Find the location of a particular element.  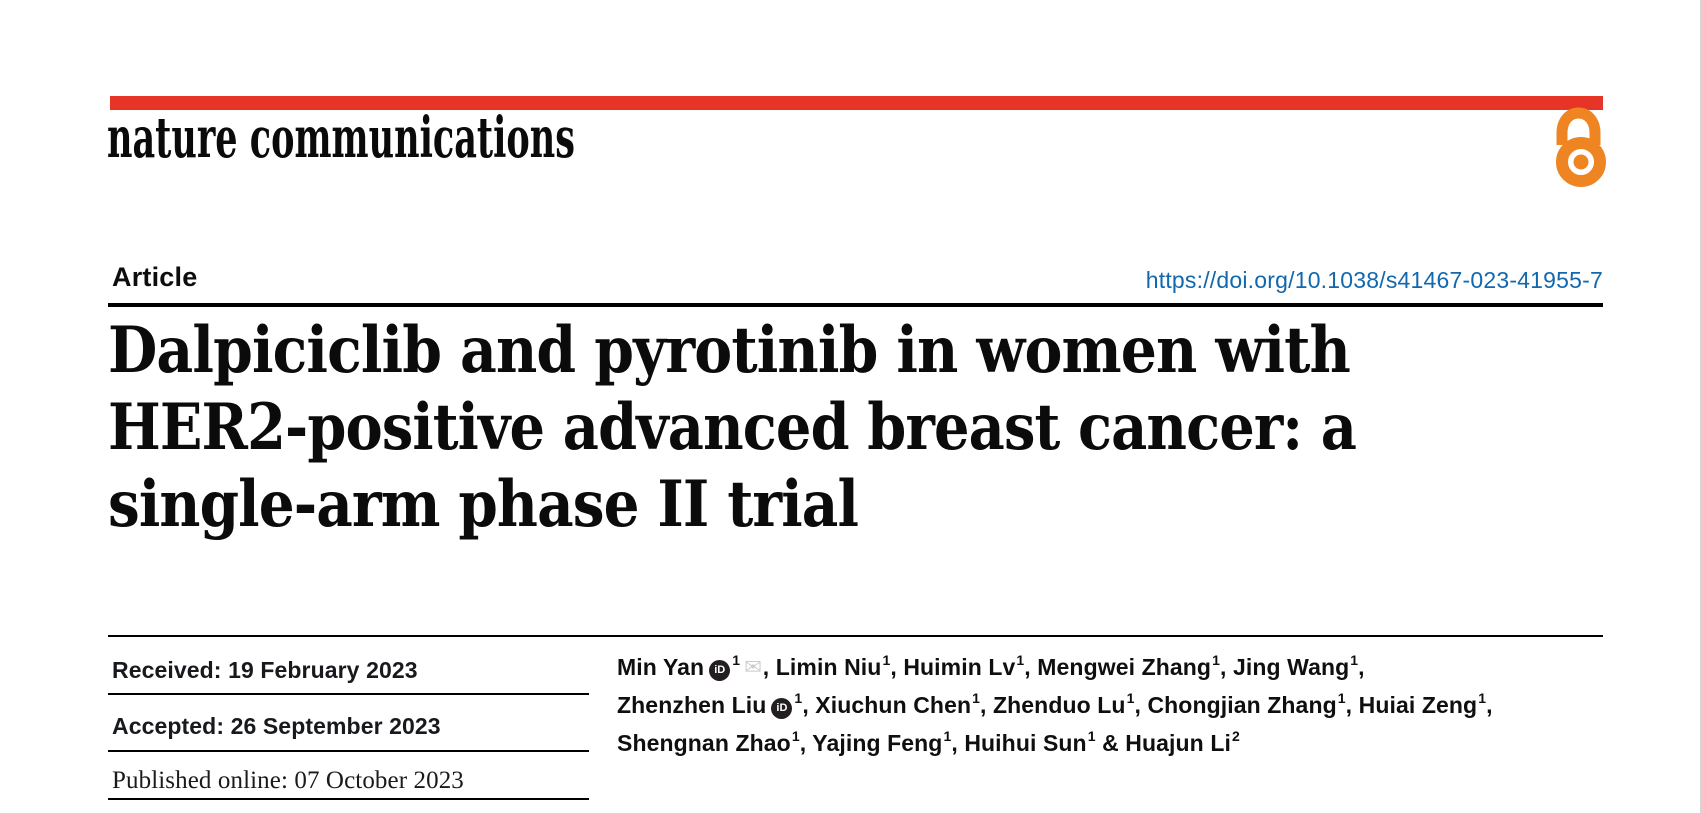

author-name: Shengnan Zhao is located at coordinates (704, 743).